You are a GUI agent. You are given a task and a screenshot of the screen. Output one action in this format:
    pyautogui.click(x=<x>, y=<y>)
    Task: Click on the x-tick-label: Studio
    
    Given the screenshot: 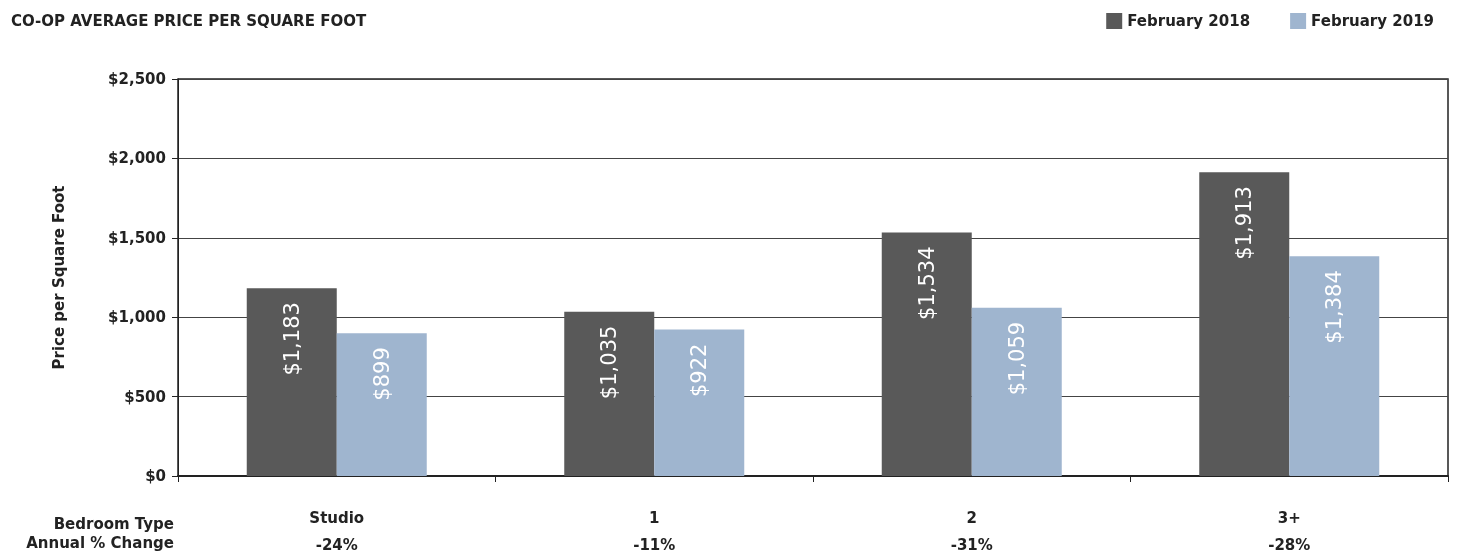 What is the action you would take?
    pyautogui.click(x=337, y=517)
    